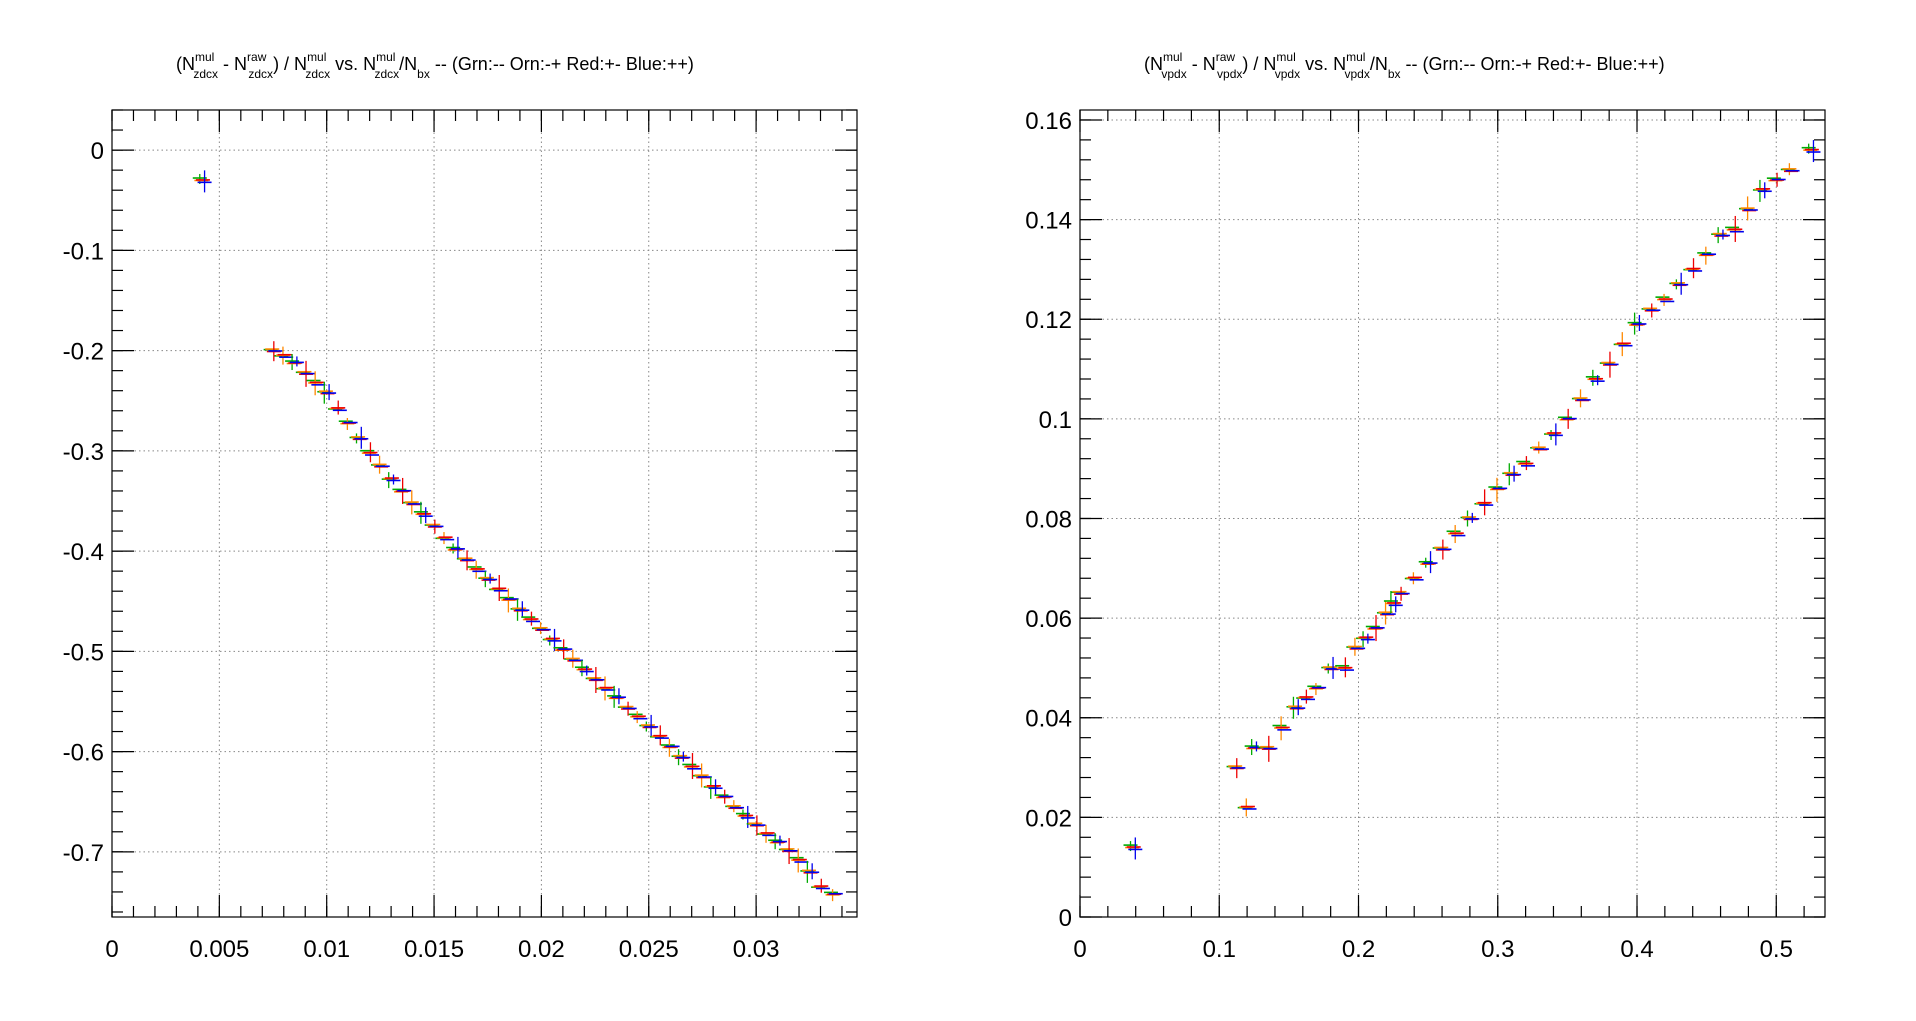 This screenshot has height=1021, width=1916. I want to click on left-y-tick-label: -0.4, so click(83, 552).